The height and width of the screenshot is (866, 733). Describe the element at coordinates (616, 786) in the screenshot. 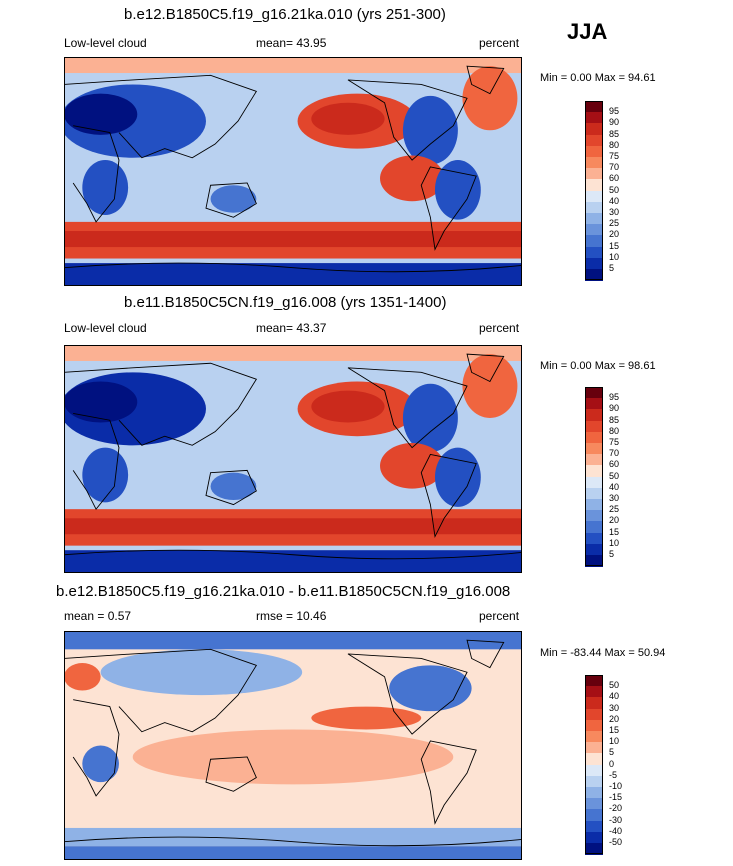

I see `colorbar-label: -10` at that location.